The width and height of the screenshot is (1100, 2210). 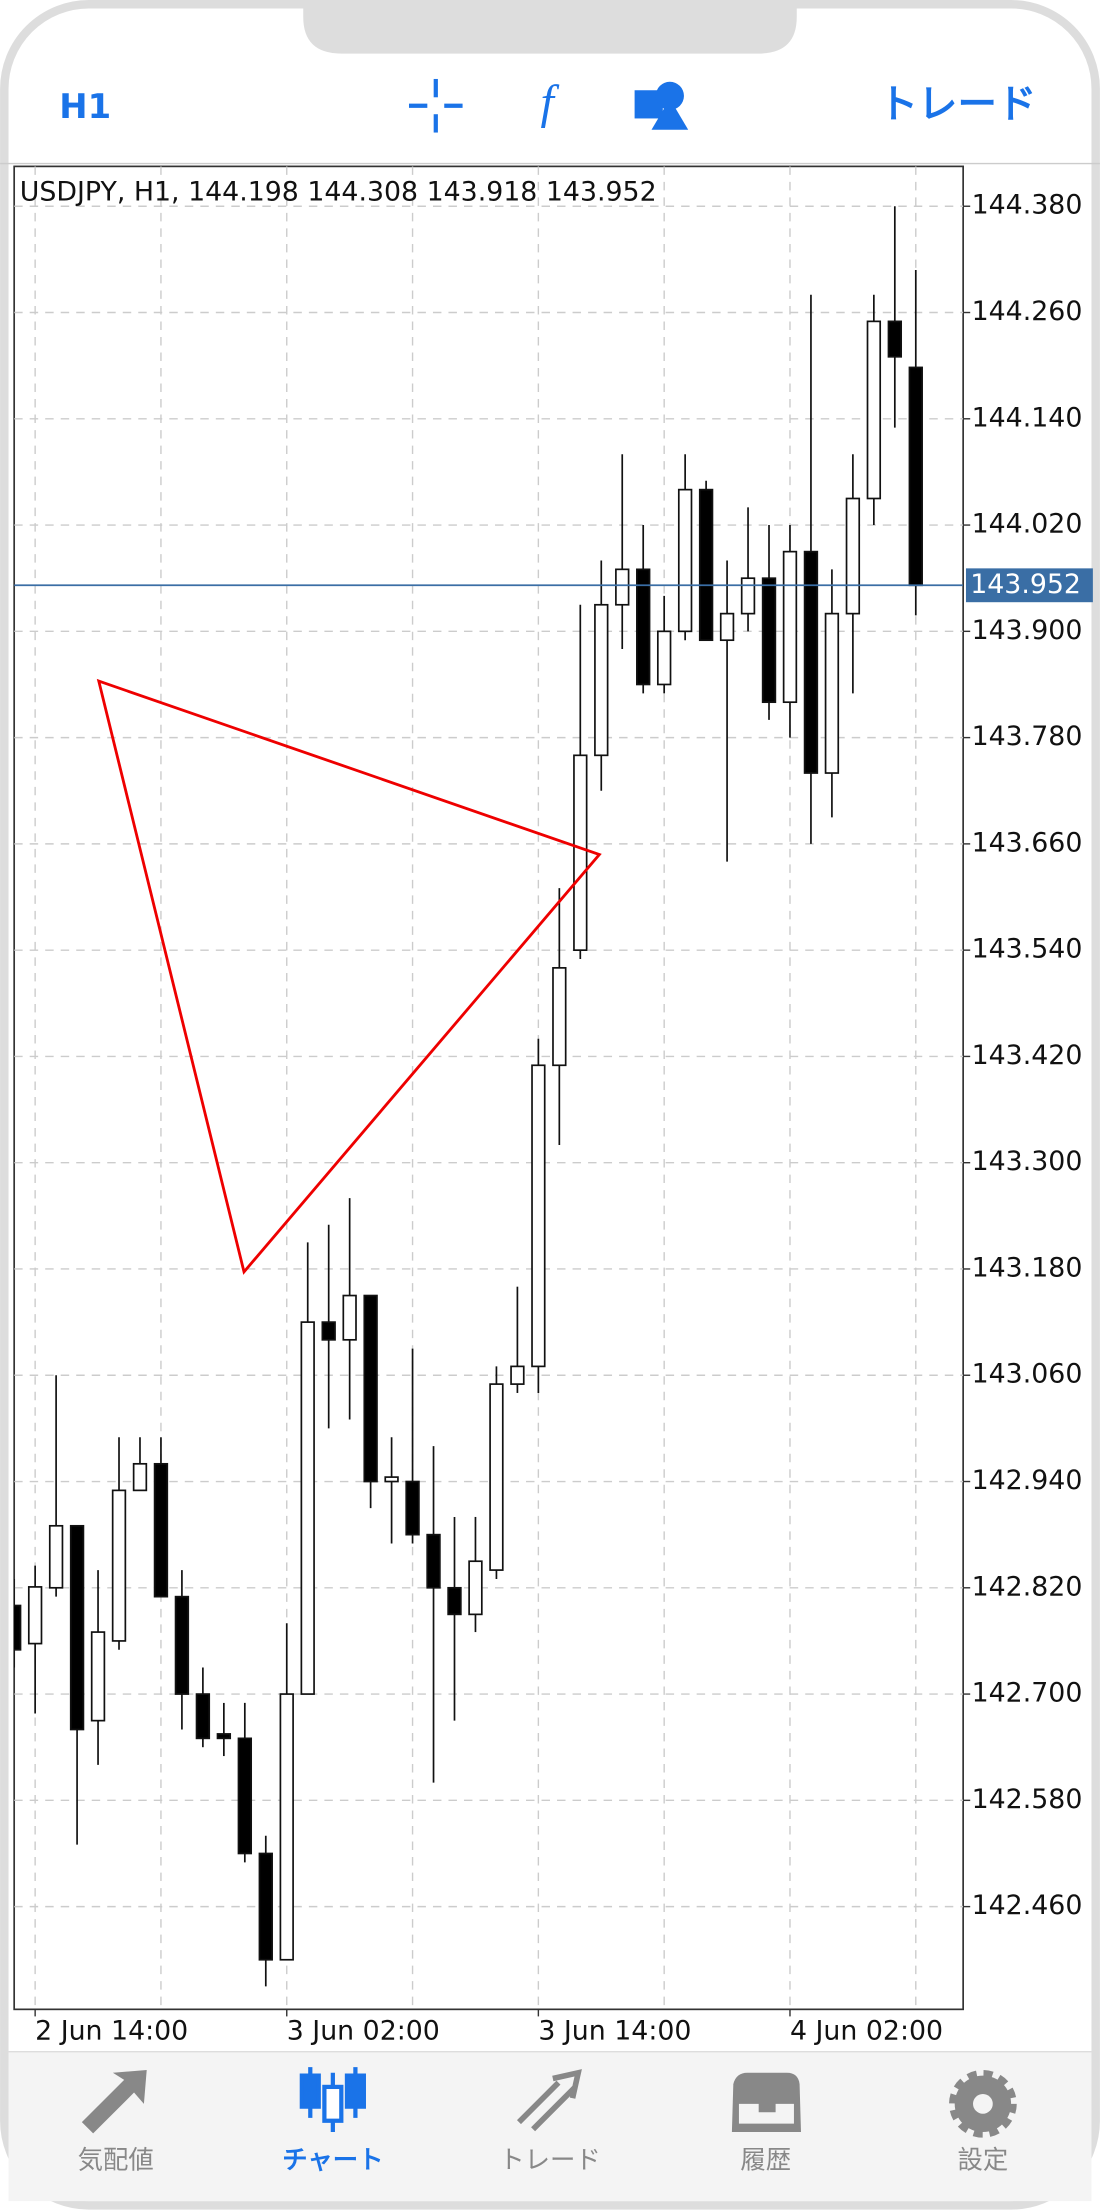 What do you see at coordinates (435, 105) in the screenshot?
I see `crosshair-button` at bounding box center [435, 105].